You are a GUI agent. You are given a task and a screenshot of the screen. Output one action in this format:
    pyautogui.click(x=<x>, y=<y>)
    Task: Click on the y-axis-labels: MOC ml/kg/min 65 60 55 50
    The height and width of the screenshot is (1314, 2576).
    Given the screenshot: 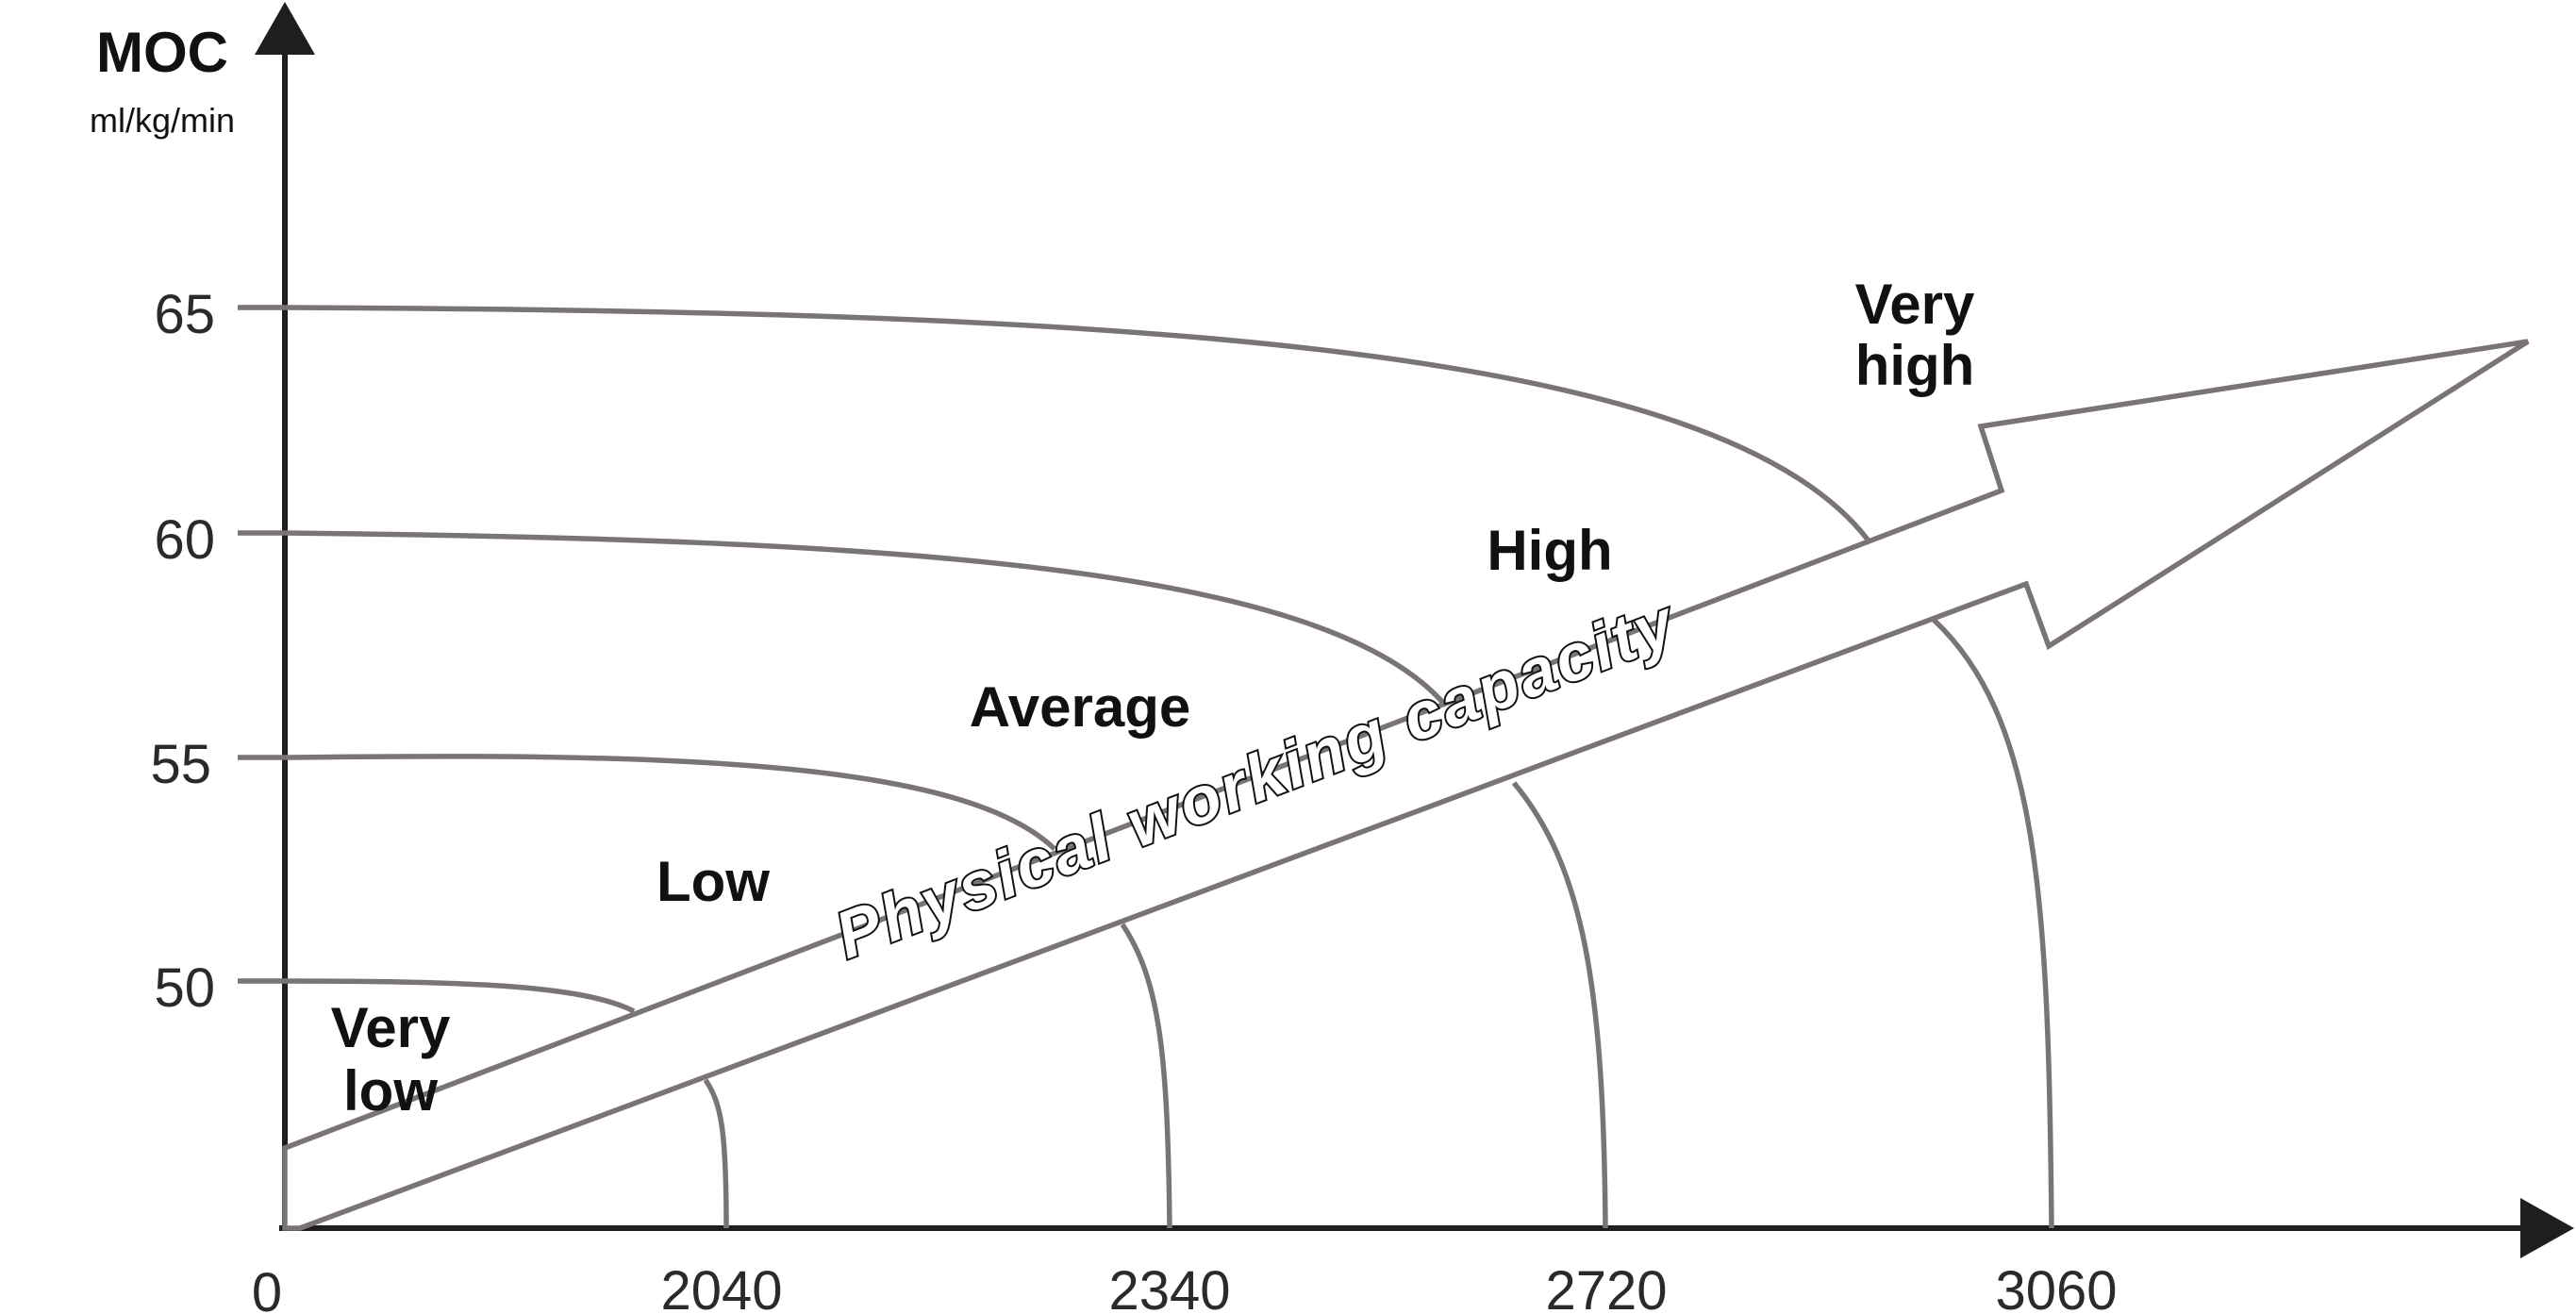 What is the action you would take?
    pyautogui.click(x=162, y=520)
    